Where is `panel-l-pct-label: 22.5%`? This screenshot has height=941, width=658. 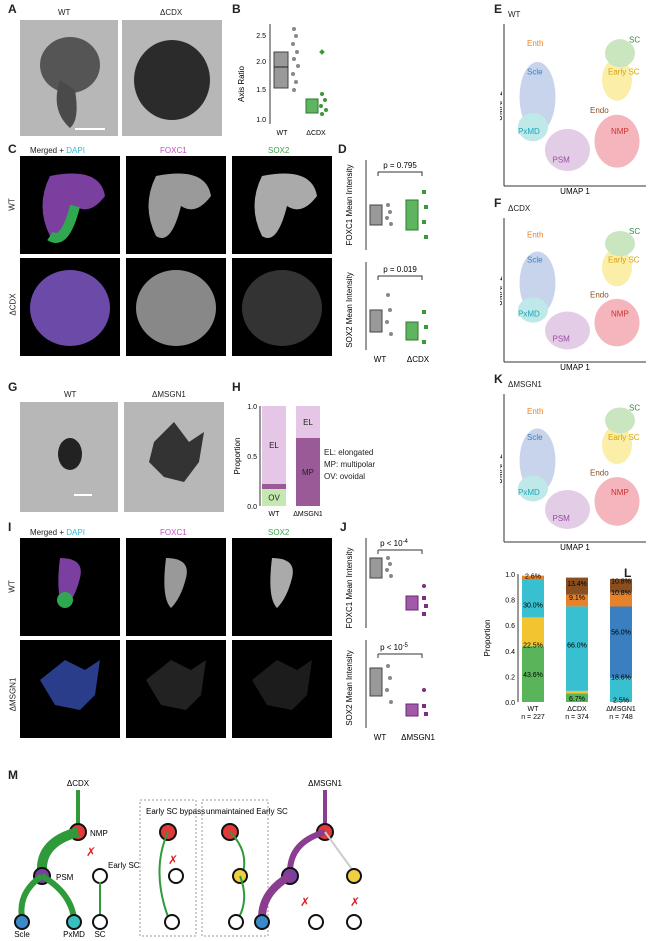
panel-l-pct-label: 22.5% is located at coordinates (533, 645).